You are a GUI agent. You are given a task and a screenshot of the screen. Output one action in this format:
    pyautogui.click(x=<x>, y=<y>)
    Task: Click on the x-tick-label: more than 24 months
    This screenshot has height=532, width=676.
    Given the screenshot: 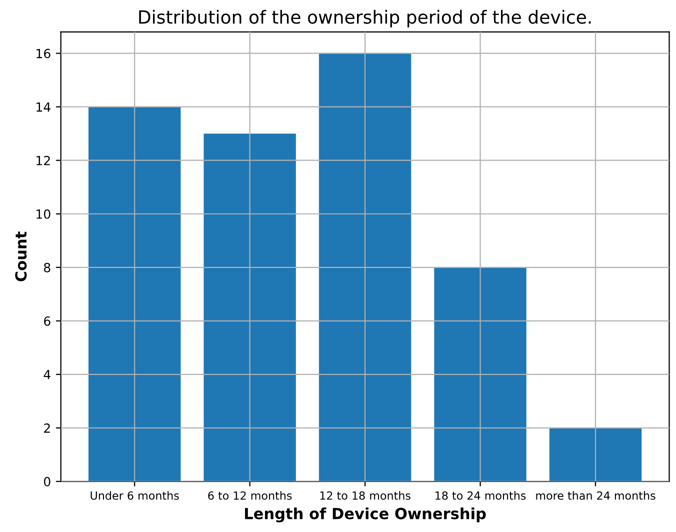 What is the action you would take?
    pyautogui.click(x=596, y=495)
    